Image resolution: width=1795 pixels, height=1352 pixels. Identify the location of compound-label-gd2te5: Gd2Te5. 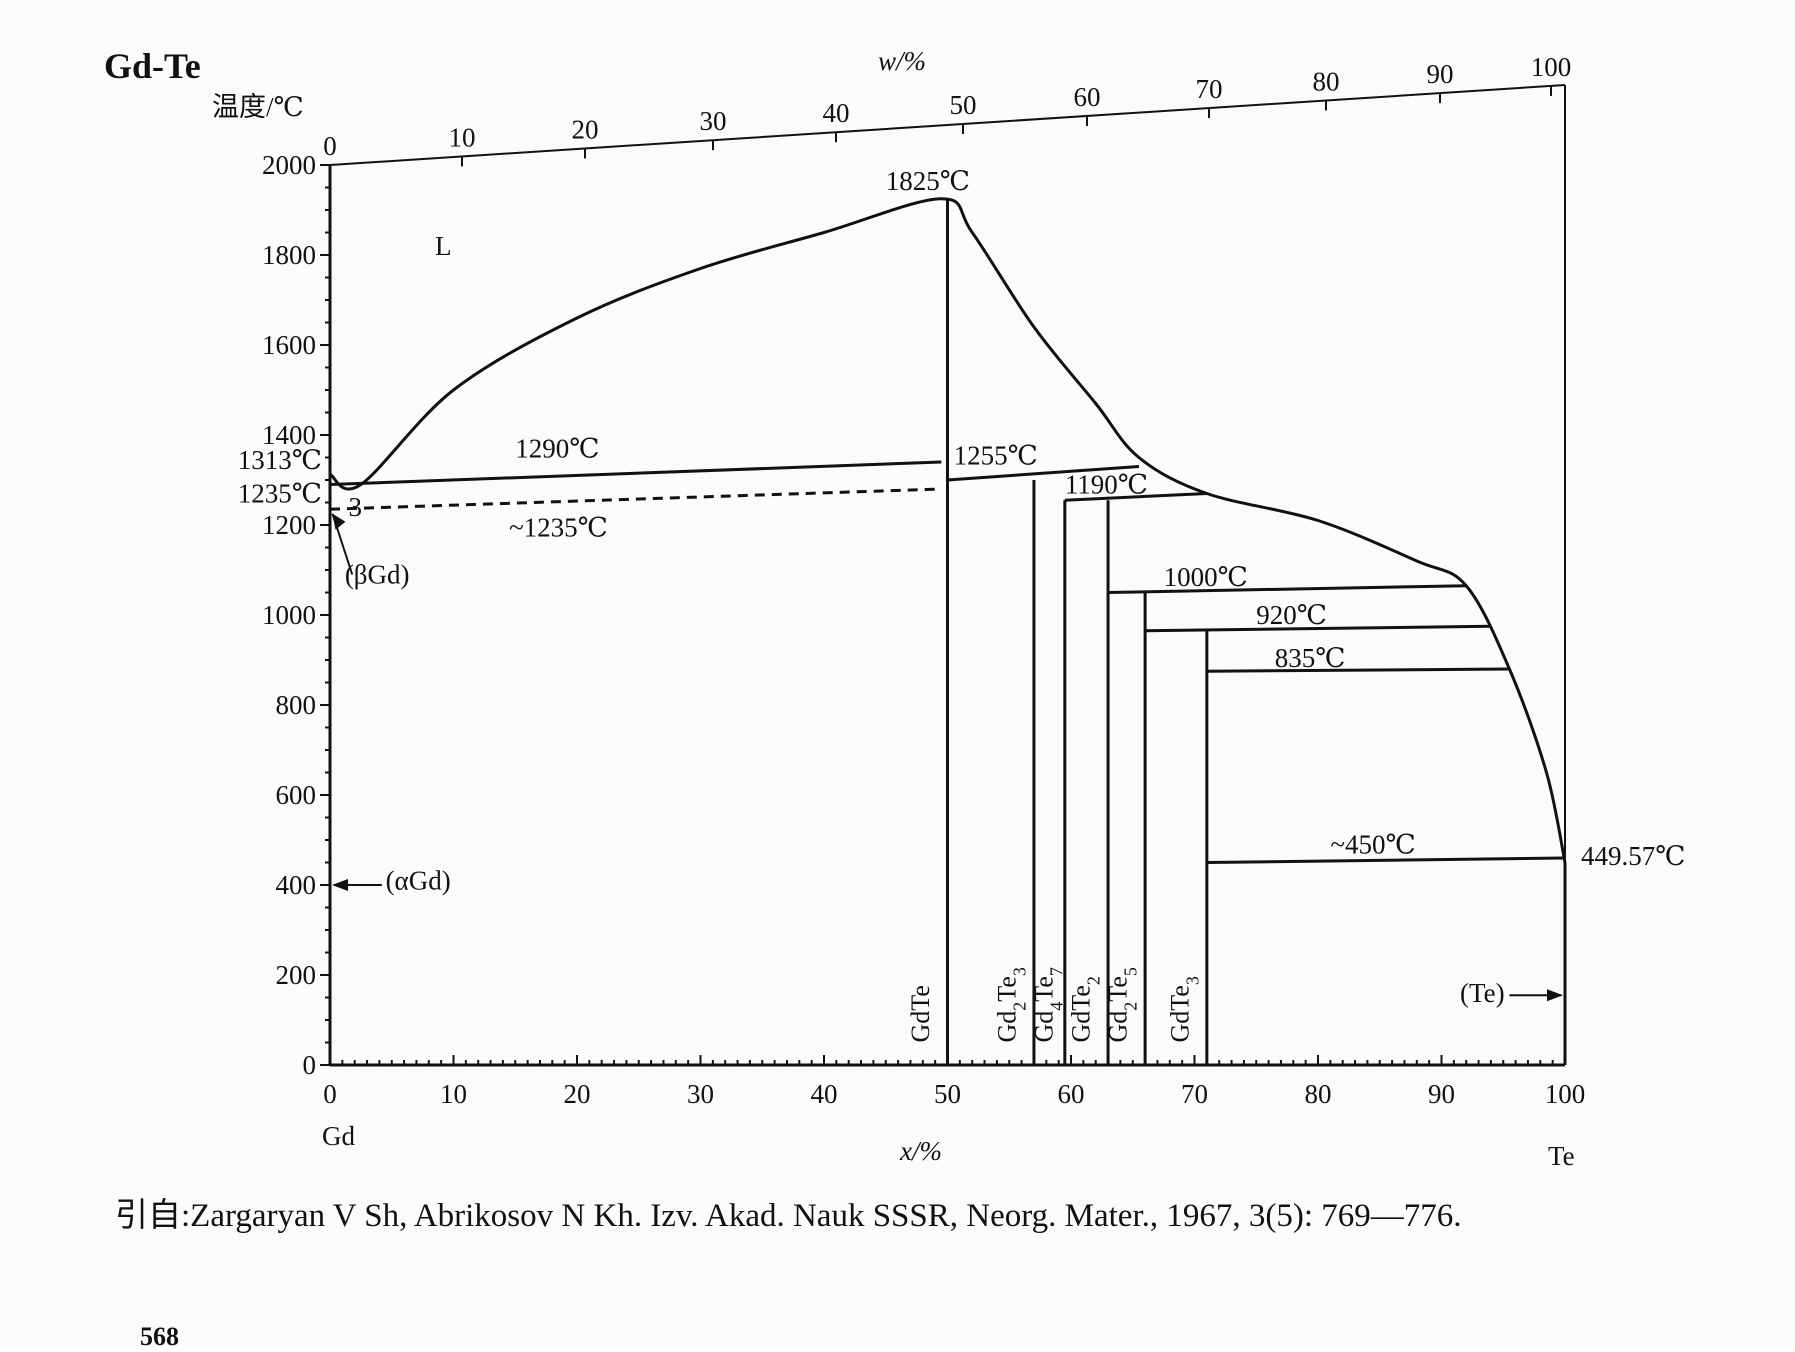
(1122, 1004).